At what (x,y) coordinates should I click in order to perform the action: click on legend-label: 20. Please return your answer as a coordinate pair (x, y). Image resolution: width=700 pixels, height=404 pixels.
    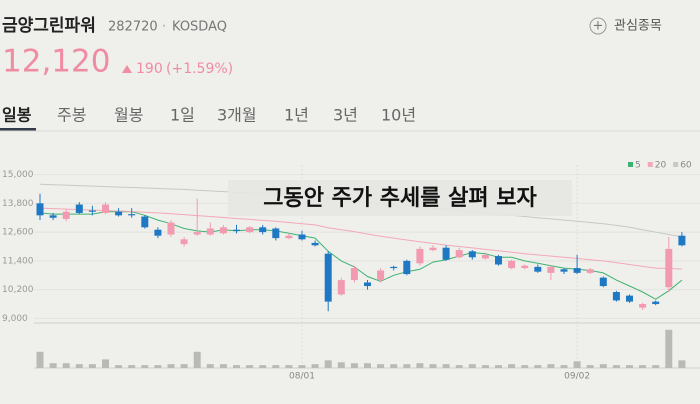
    Looking at the image, I should click on (661, 166).